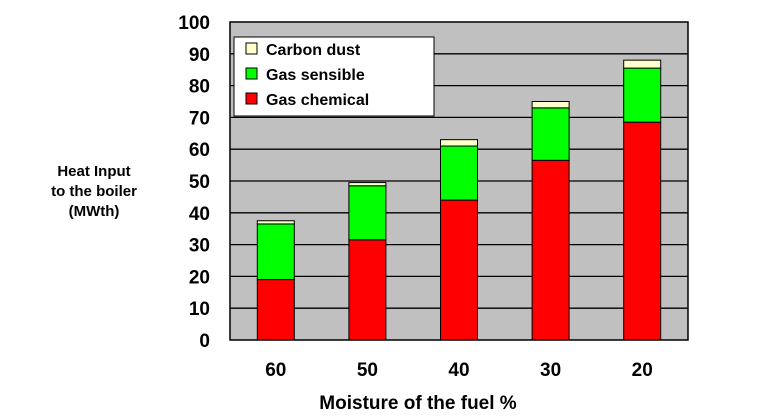 This screenshot has width=777, height=417. What do you see at coordinates (94, 171) in the screenshot?
I see `y-axis-label-line: Heat Input` at bounding box center [94, 171].